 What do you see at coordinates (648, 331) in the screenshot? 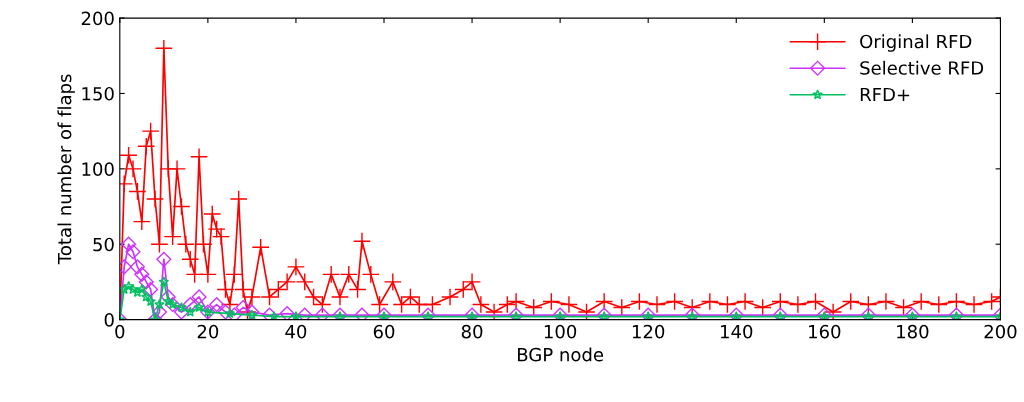
I see `x-tick-label: 120` at bounding box center [648, 331].